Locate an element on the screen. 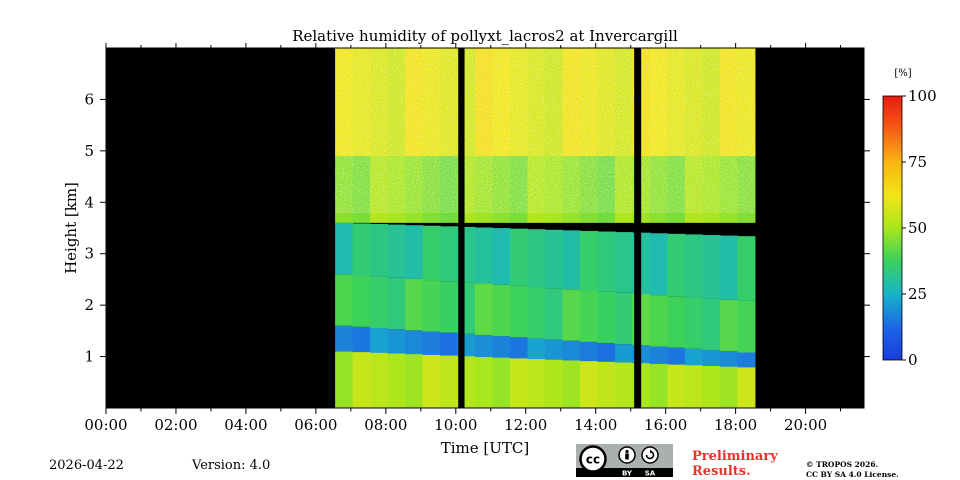  y-tick-label: 6 is located at coordinates (89, 99).